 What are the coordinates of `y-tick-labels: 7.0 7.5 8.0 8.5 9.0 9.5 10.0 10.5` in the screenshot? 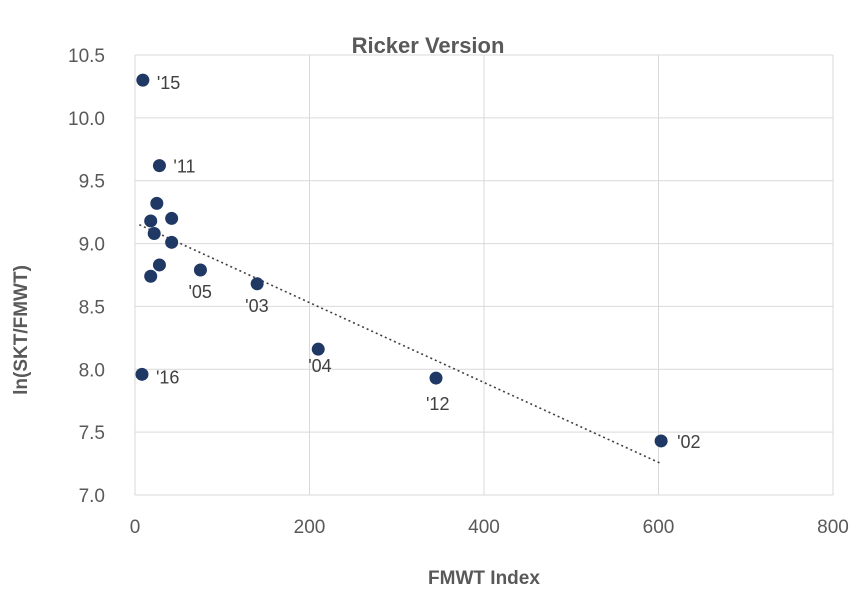 It's located at (86, 276).